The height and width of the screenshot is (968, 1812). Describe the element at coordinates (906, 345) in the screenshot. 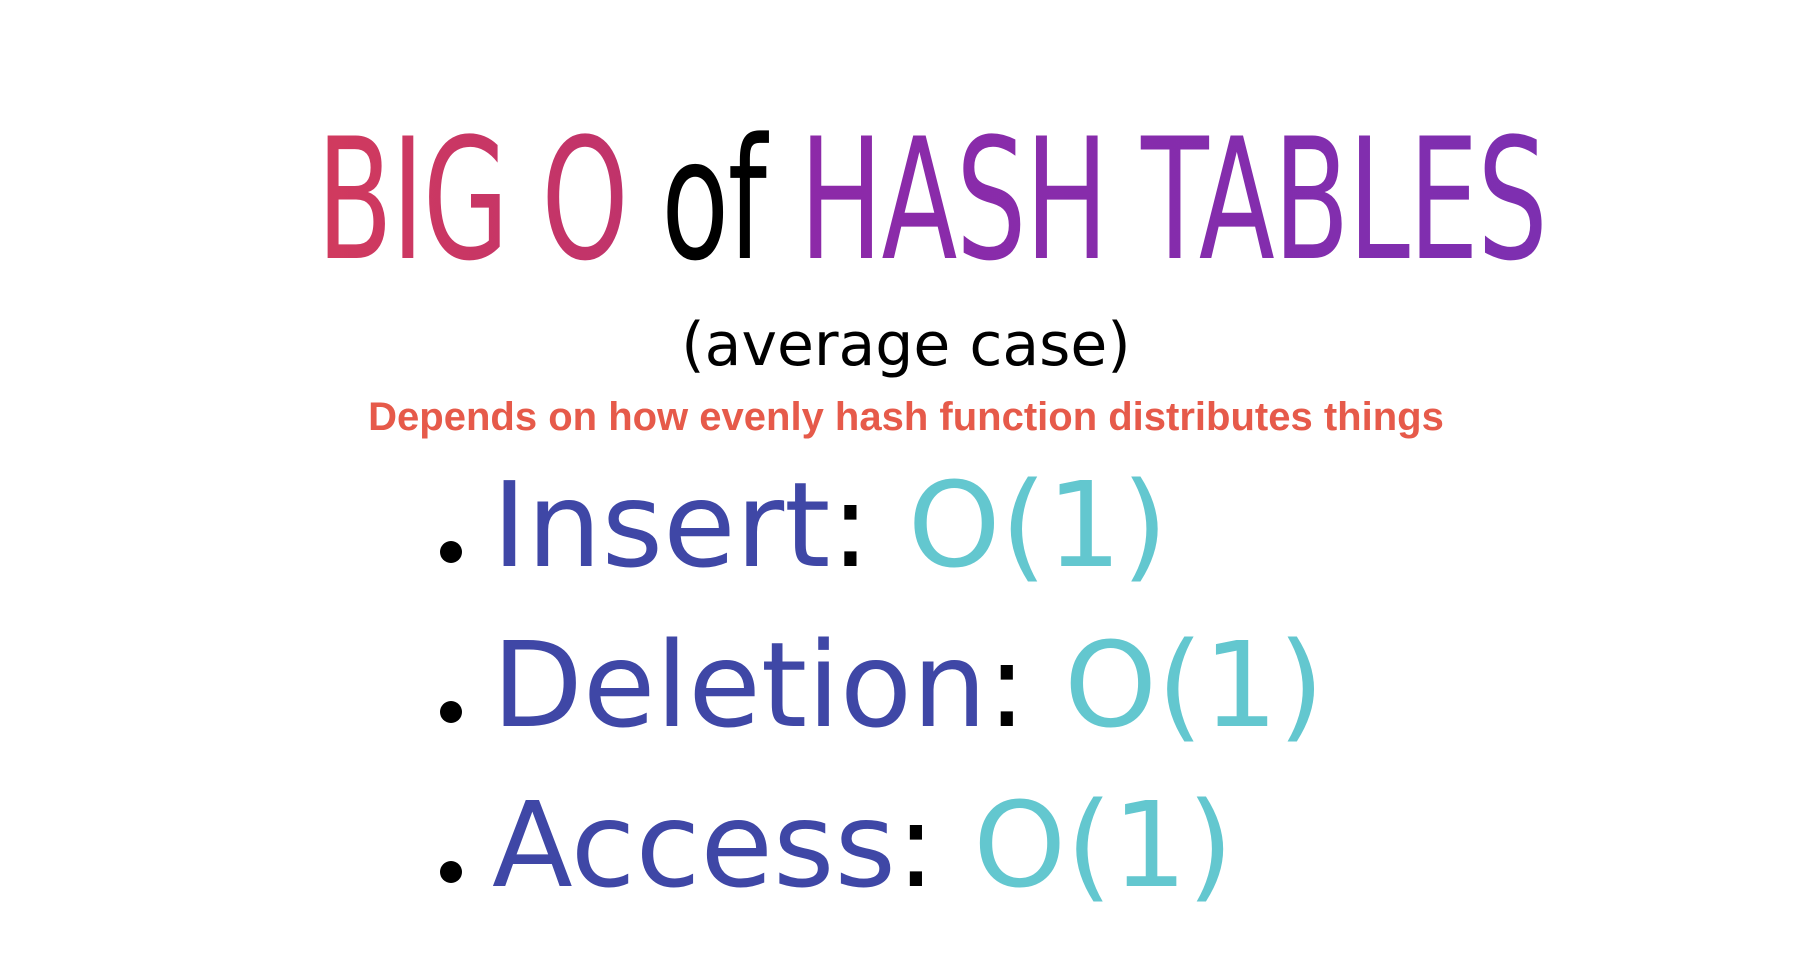

I see `slide-subtitle: (average case)` at that location.